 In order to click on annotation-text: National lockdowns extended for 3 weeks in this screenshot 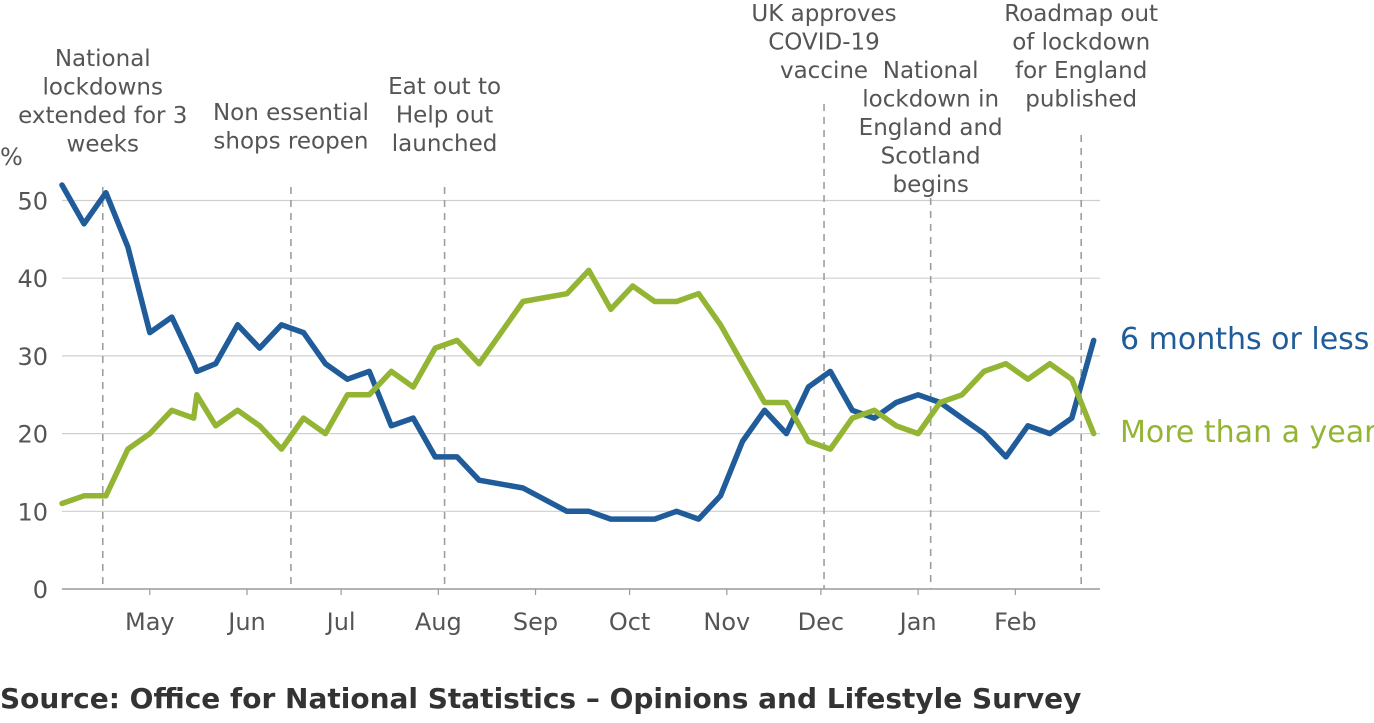, I will do `click(102, 102)`.